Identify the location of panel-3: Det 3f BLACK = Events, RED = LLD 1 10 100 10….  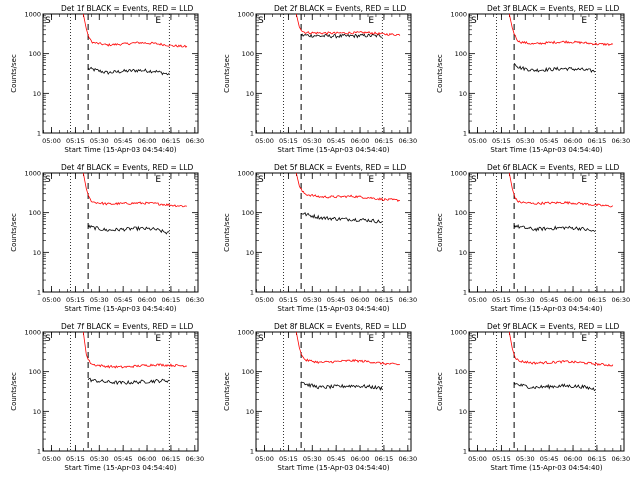
(533, 79).